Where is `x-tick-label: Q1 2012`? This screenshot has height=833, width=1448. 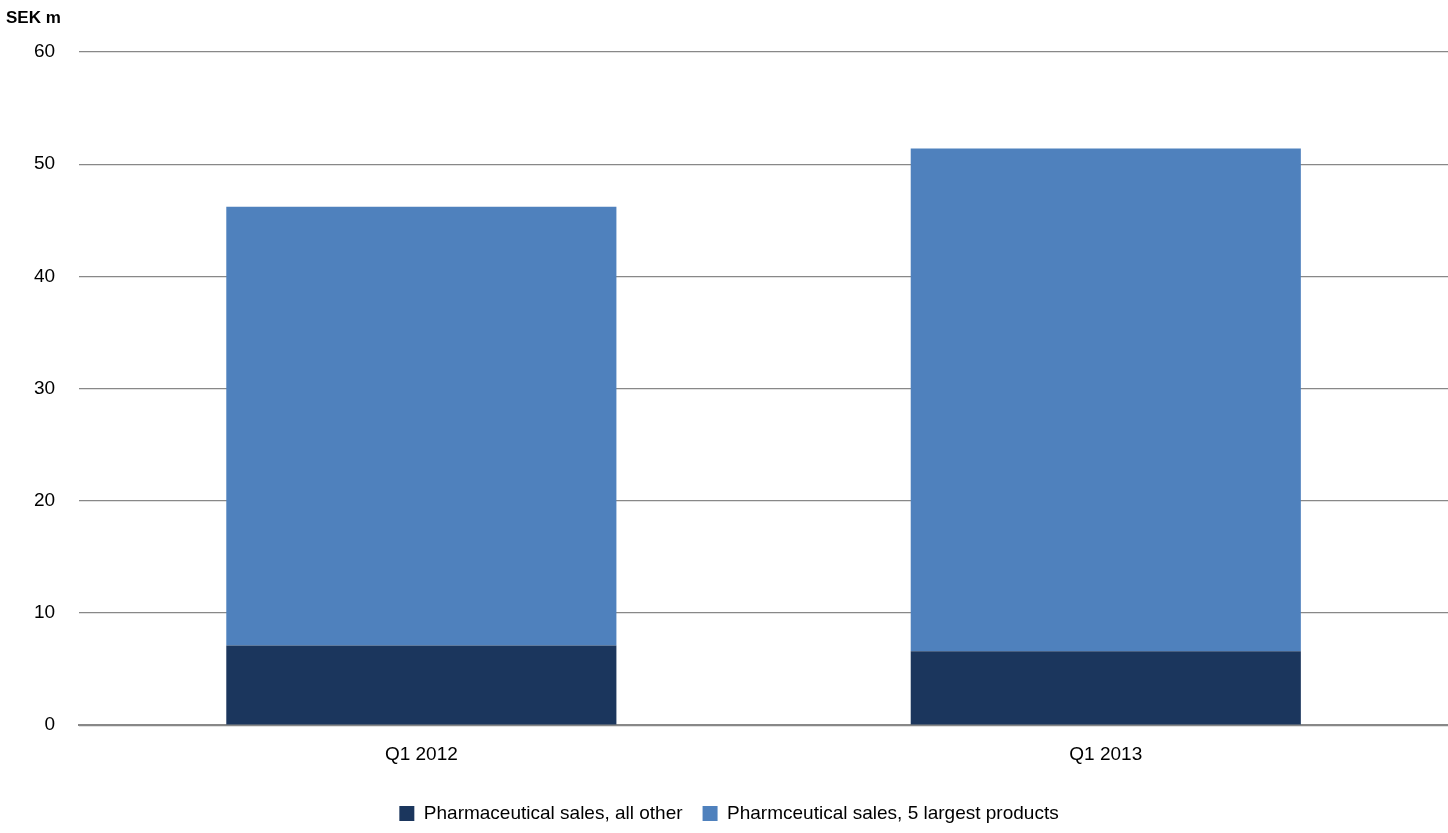
x-tick-label: Q1 2012 is located at coordinates (421, 753).